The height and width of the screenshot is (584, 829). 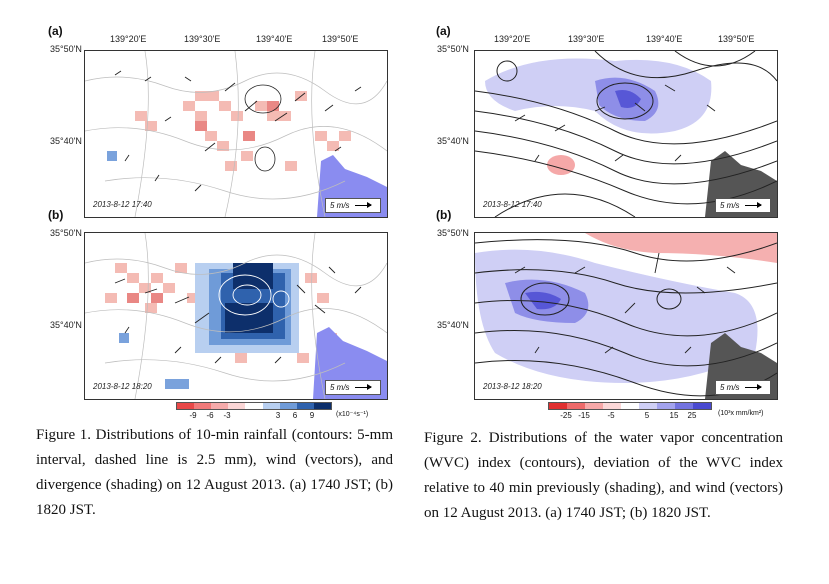 I want to click on fig2-colorbar-tick: 5, so click(x=647, y=415).